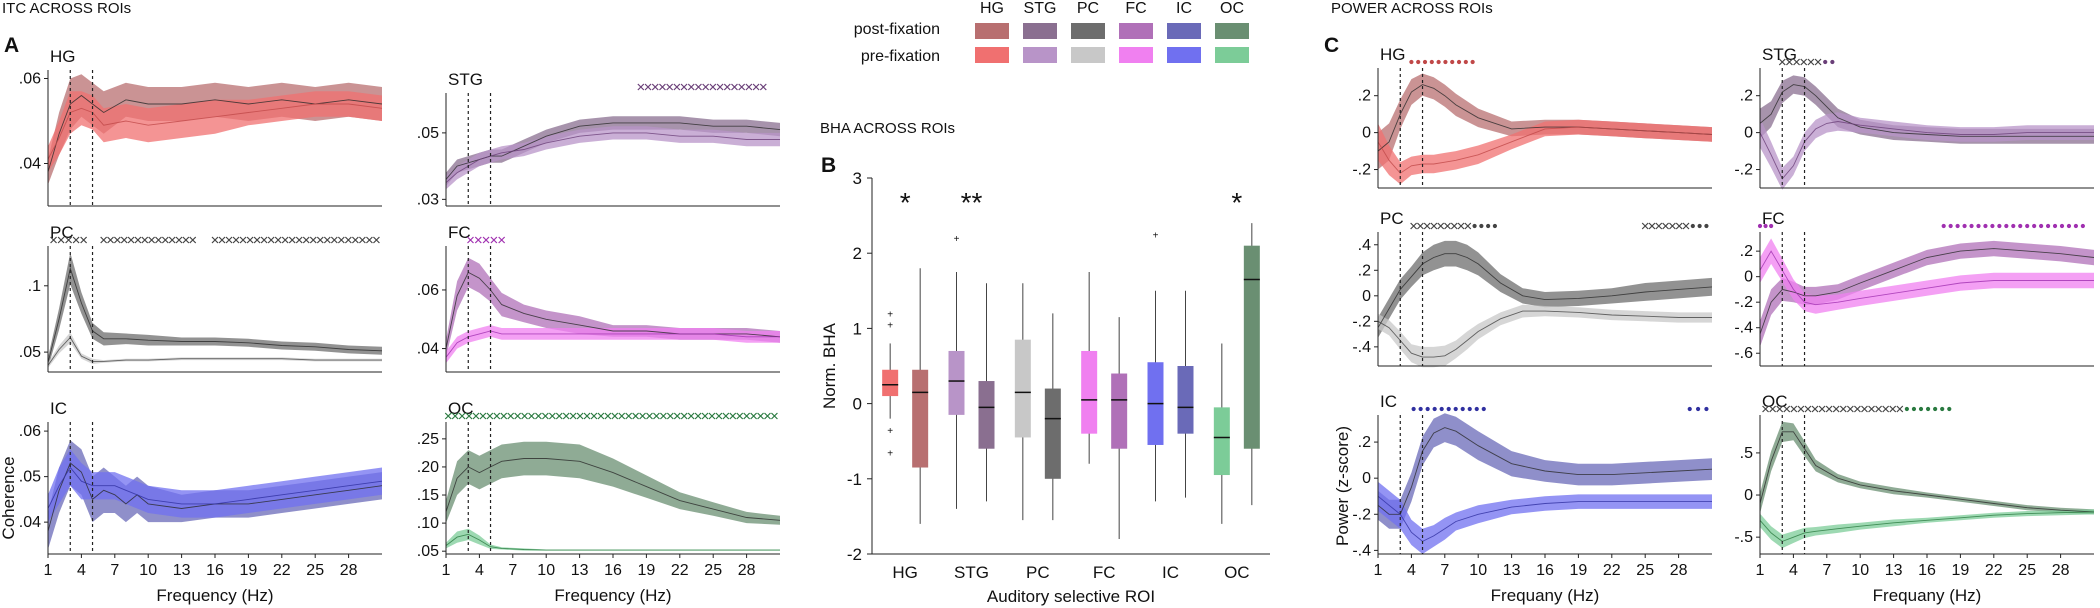  Describe the element at coordinates (214, 595) in the screenshot. I see `a-ic-xlabel: Frequency (Hz)` at that location.